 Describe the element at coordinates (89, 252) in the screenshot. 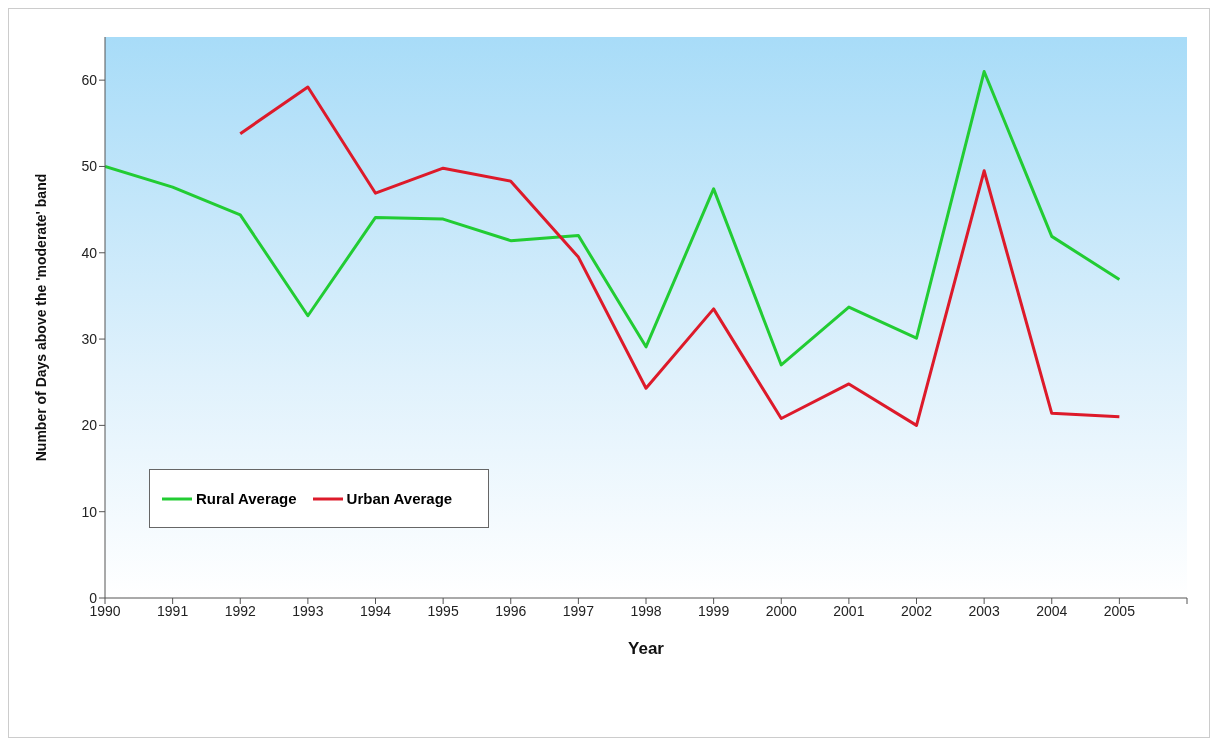

I see `y-tick-label: 40` at that location.